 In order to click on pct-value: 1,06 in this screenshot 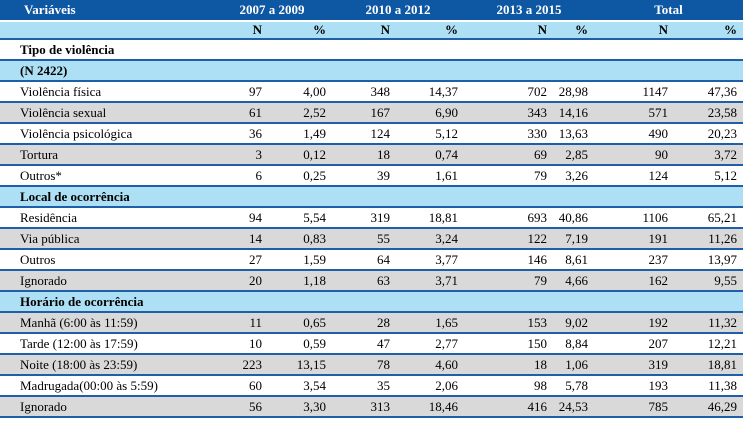, I will do `click(573, 365)`.